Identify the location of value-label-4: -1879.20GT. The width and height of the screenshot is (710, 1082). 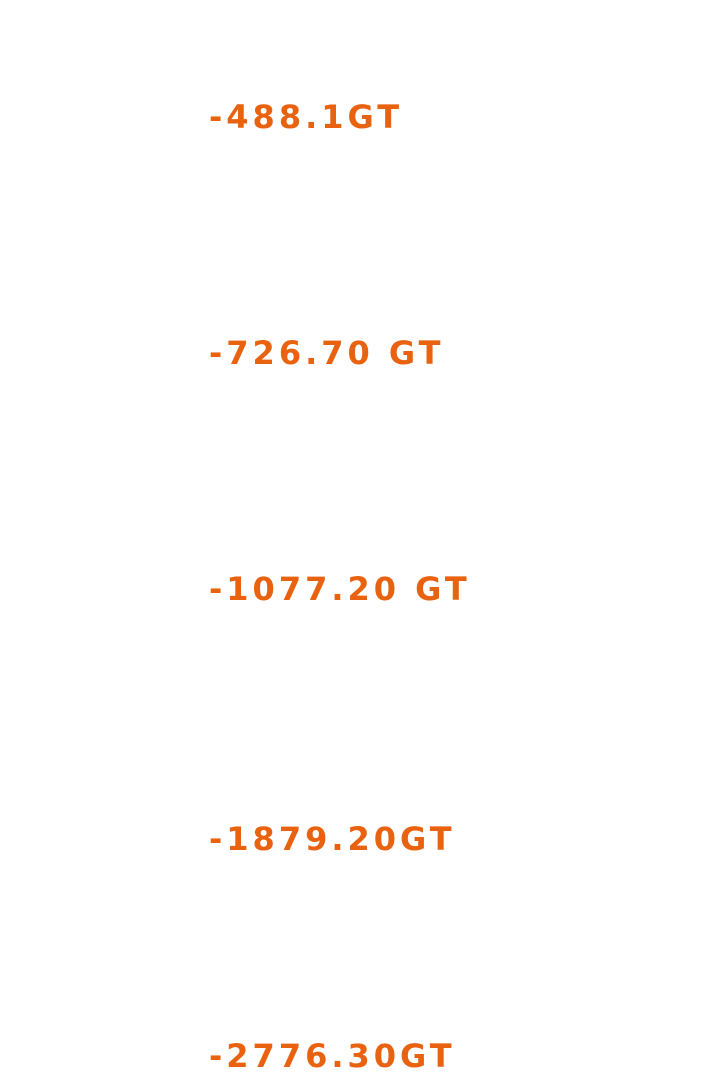
(332, 839).